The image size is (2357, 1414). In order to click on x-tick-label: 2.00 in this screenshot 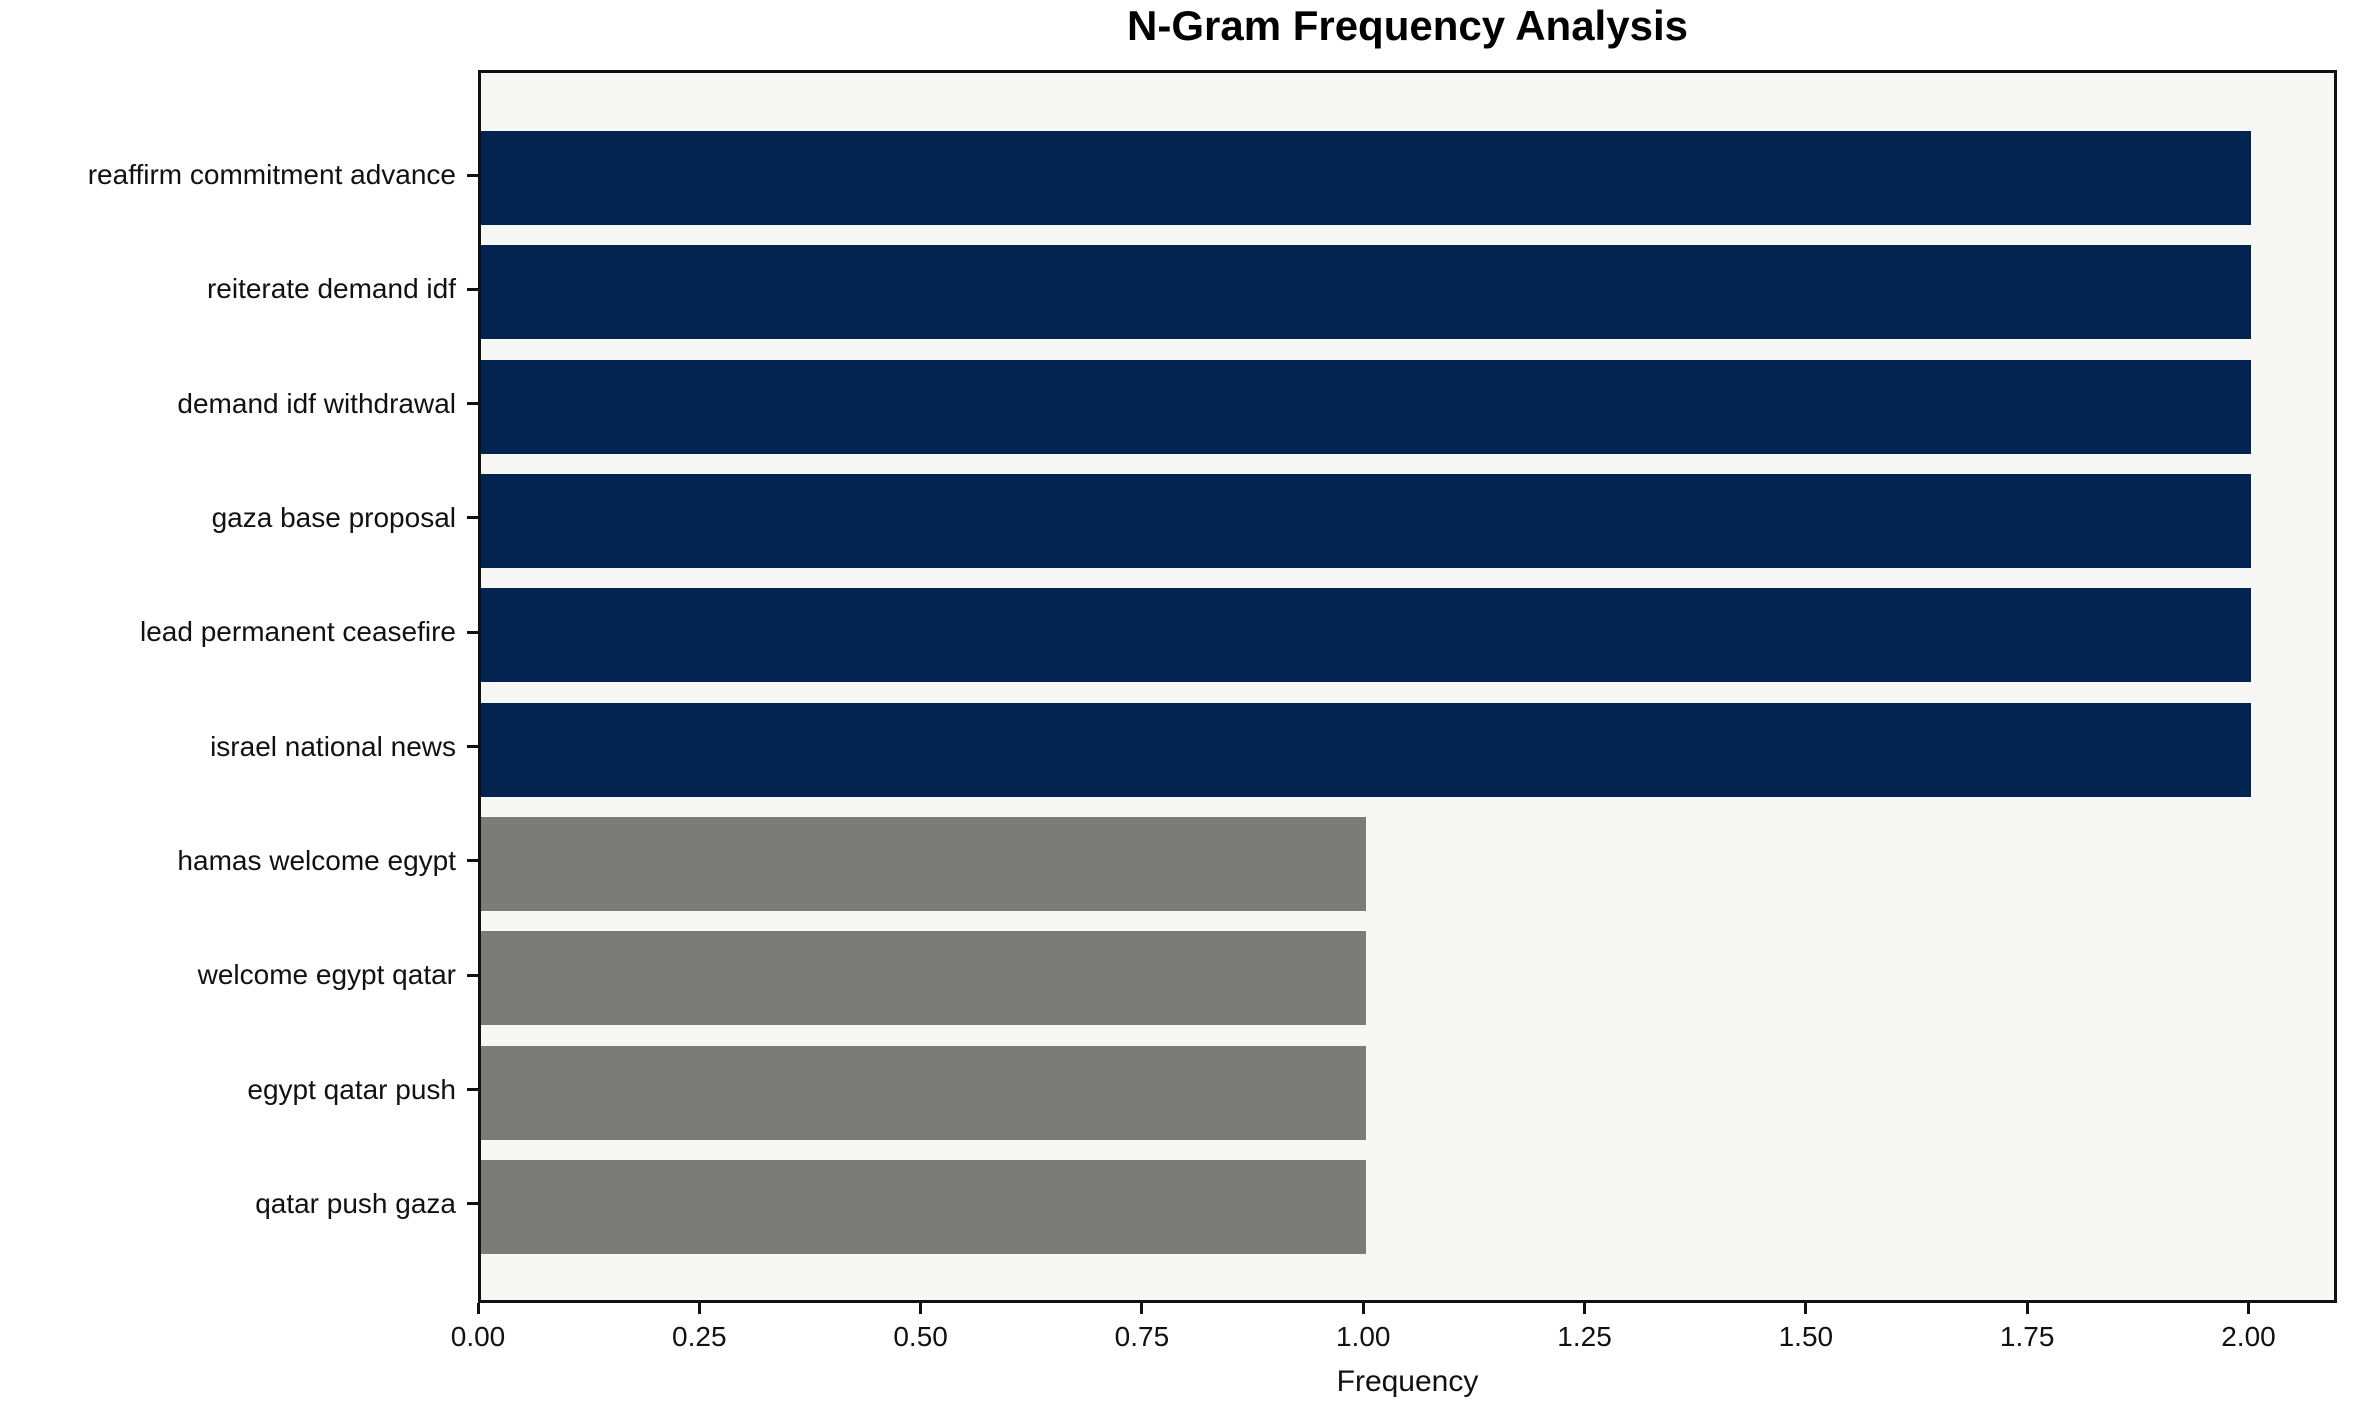, I will do `click(2248, 1336)`.